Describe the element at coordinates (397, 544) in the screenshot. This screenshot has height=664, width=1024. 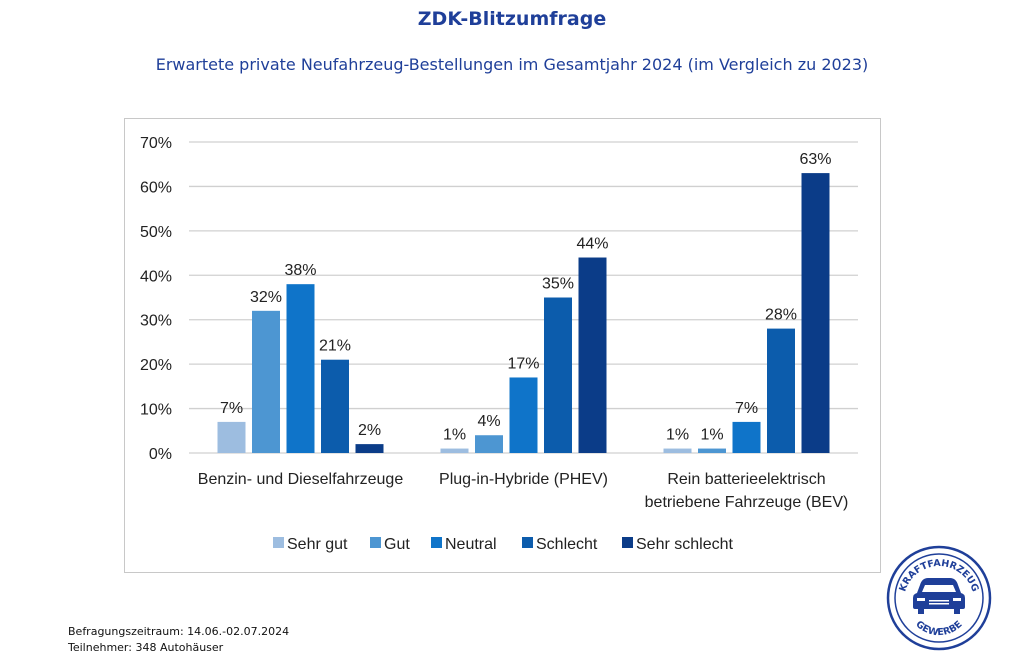
I see `legend-label: Gut` at that location.